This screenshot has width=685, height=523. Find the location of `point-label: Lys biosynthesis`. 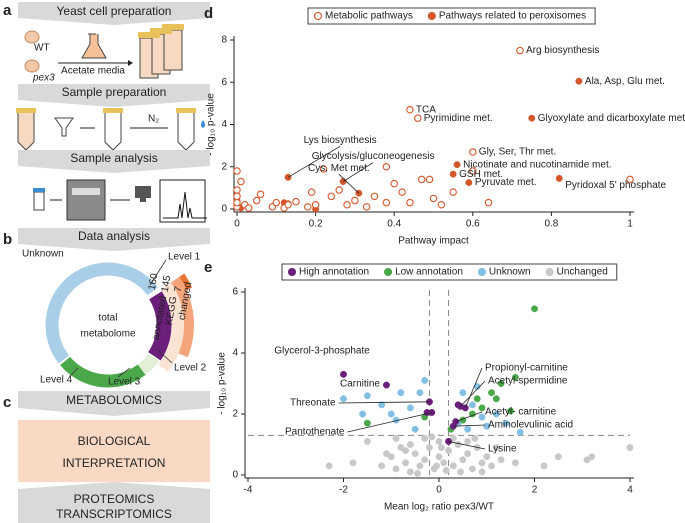

point-label: Lys biosynthesis is located at coordinates (340, 140).